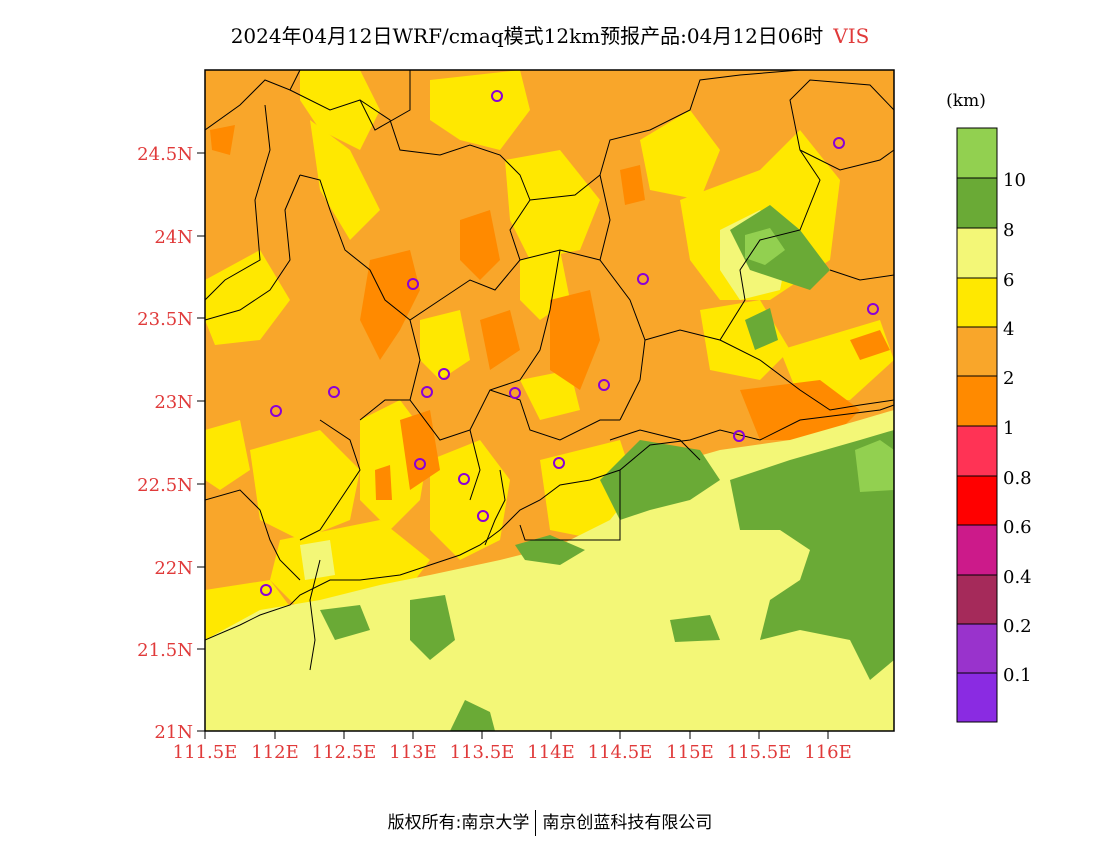  I want to click on map-title-text: 2024年04月12日WRF/cmaq模式12km预报产品:04月12日06时, so click(527, 36).